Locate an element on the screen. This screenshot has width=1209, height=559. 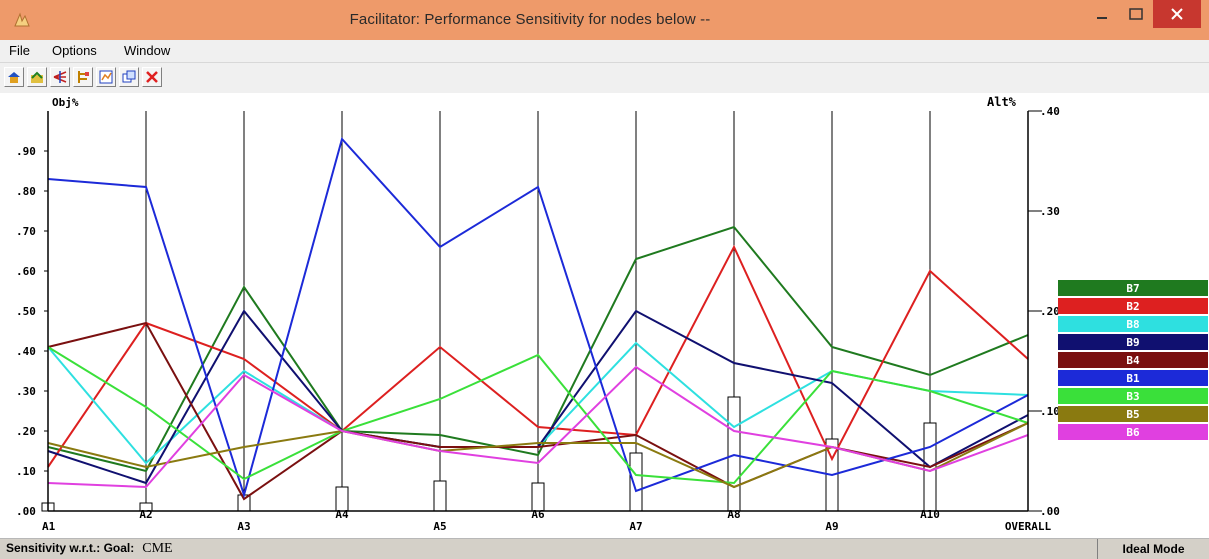
sensitivity-icon is located at coordinates (60, 77).